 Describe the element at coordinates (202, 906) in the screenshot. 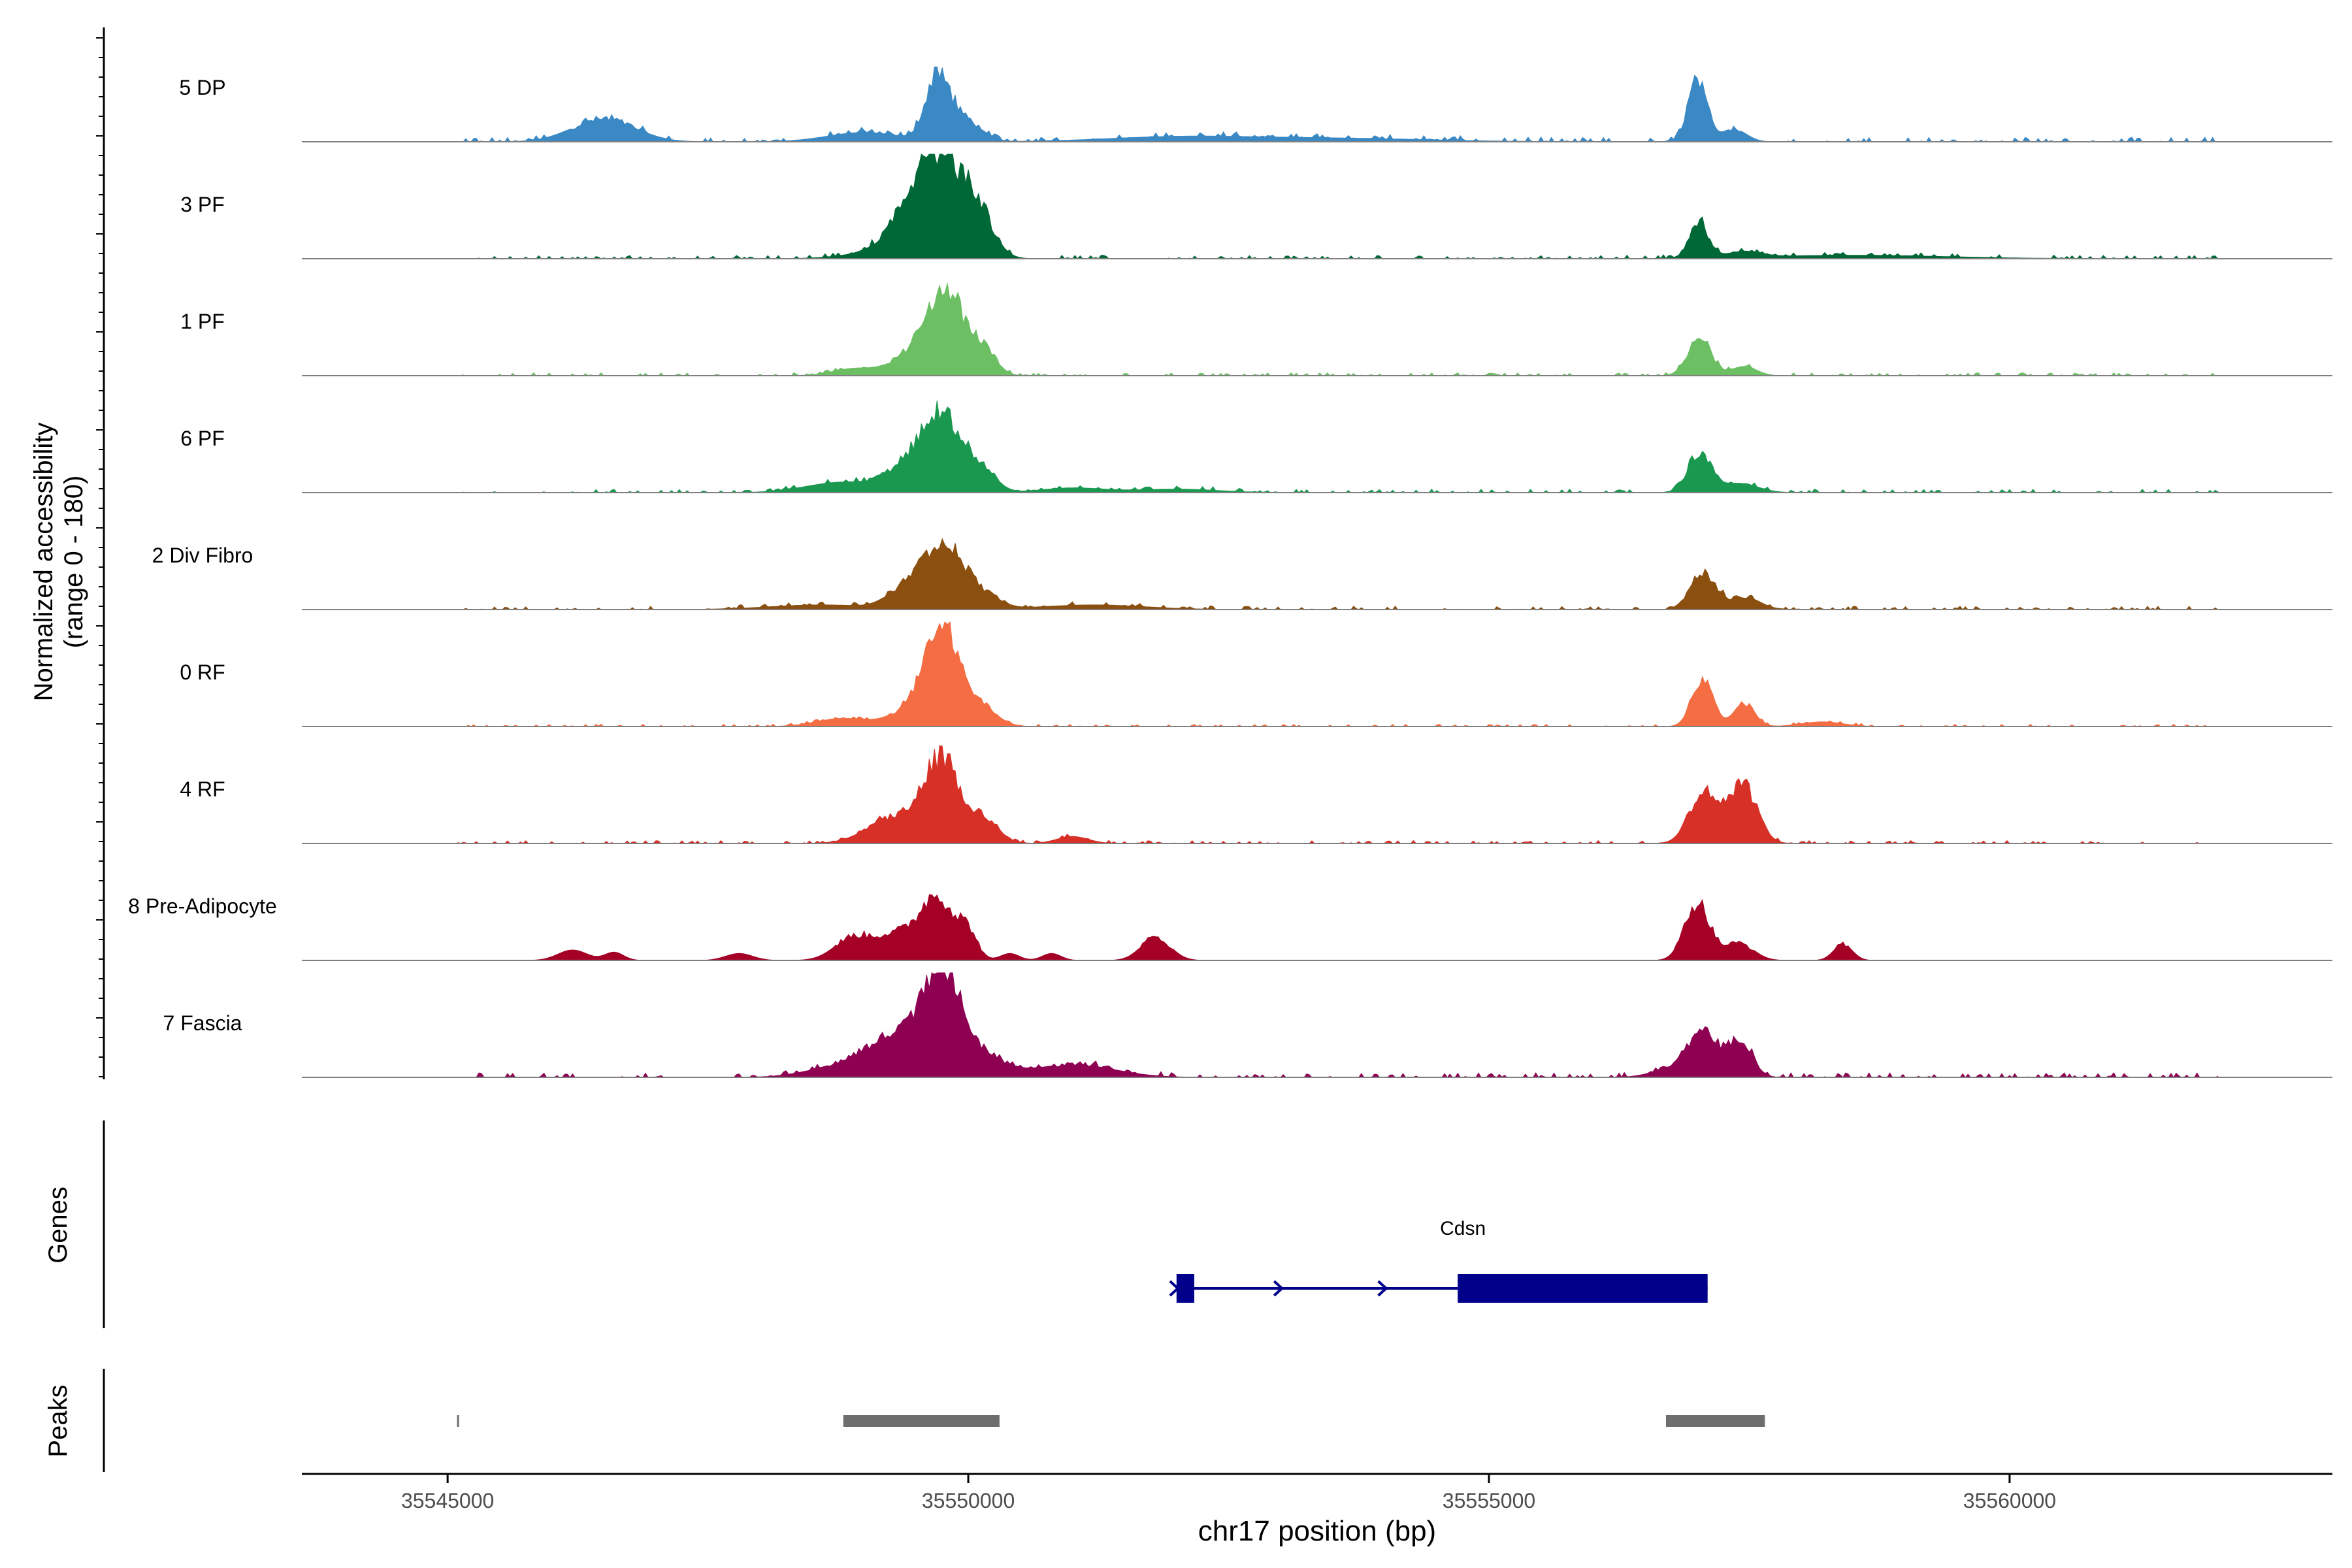

I see `track-label: 8 Pre-Adipocyte` at that location.